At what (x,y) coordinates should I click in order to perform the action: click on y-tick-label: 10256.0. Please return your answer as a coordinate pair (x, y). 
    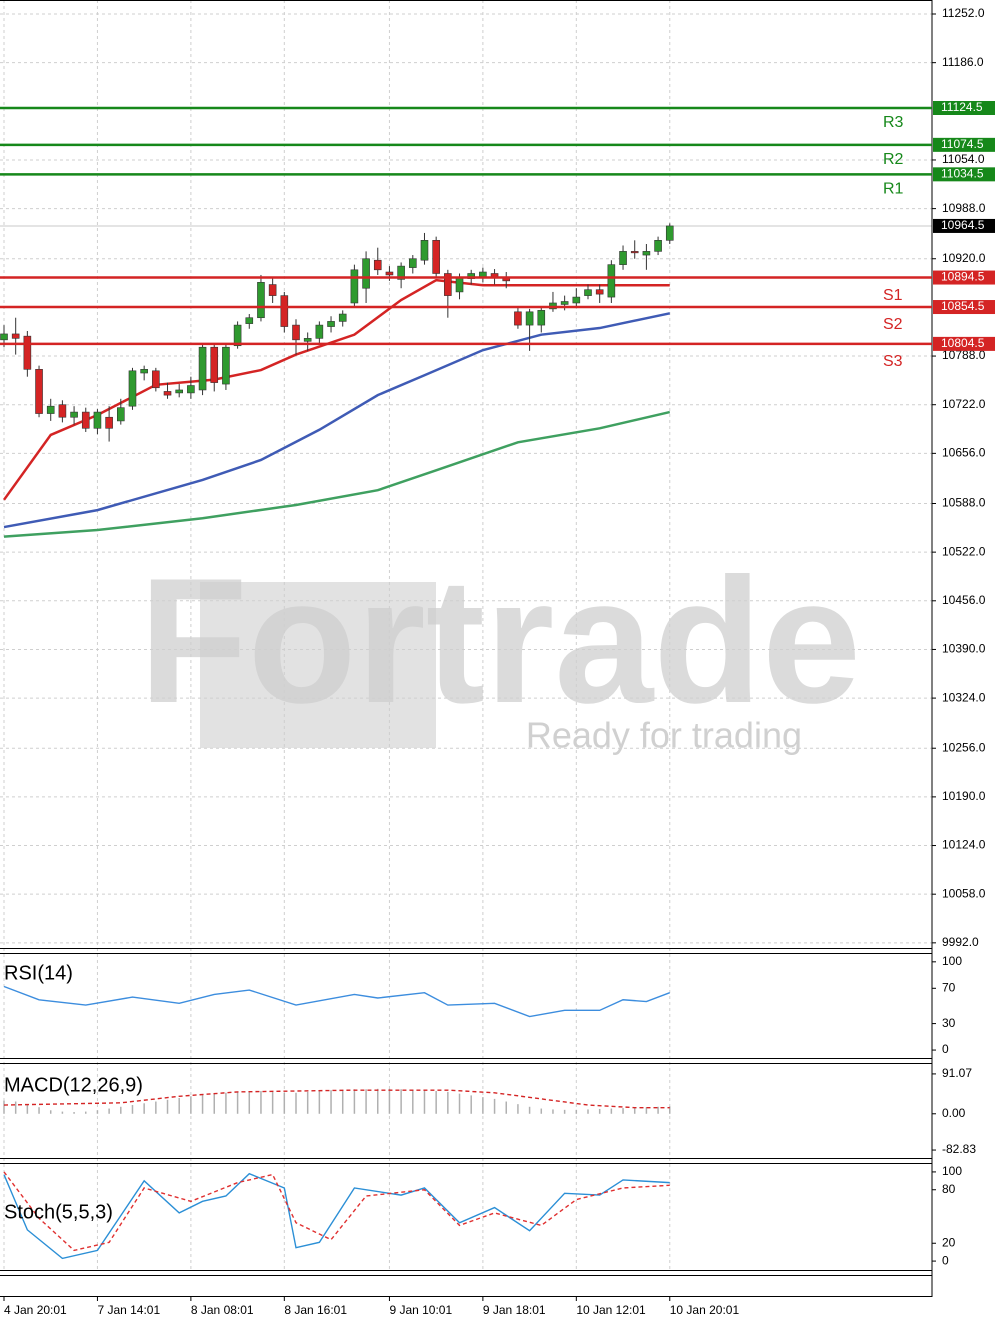
    Looking at the image, I should click on (964, 747).